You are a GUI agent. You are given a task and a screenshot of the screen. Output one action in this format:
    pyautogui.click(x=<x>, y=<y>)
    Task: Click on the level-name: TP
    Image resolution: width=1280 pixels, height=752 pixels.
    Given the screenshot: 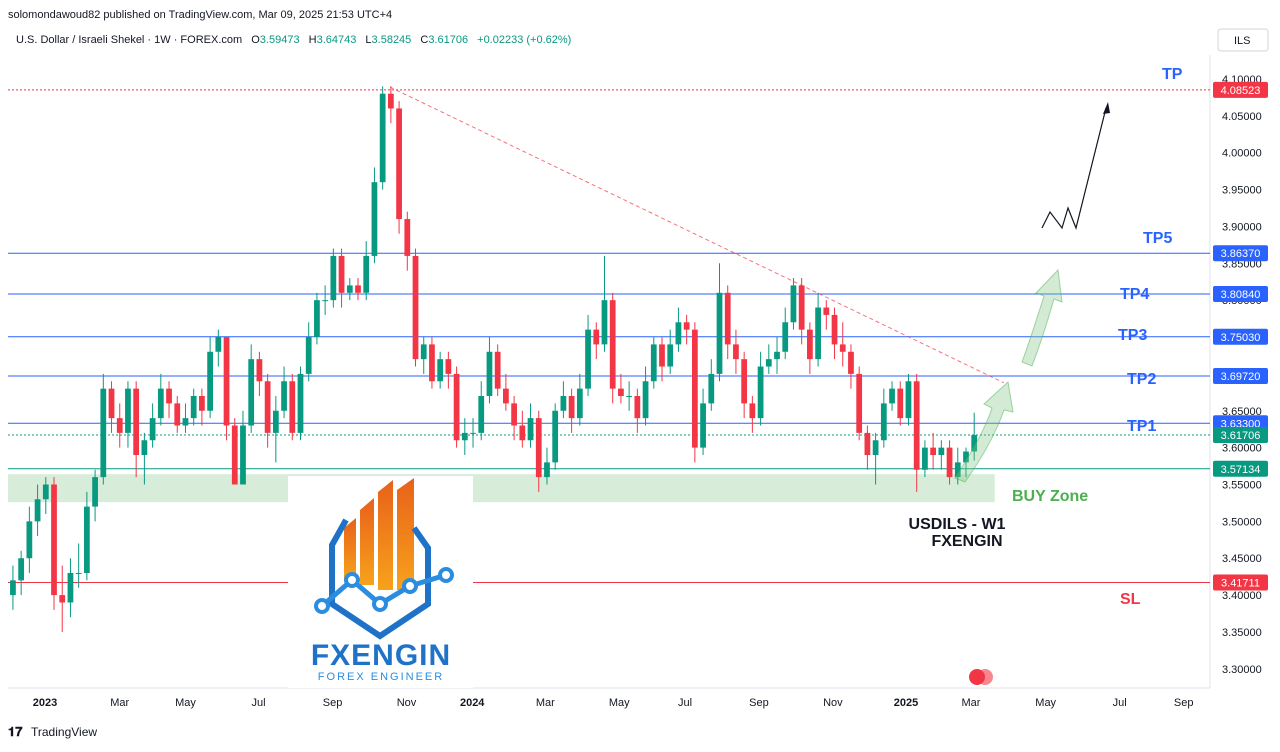 What is the action you would take?
    pyautogui.click(x=1172, y=74)
    